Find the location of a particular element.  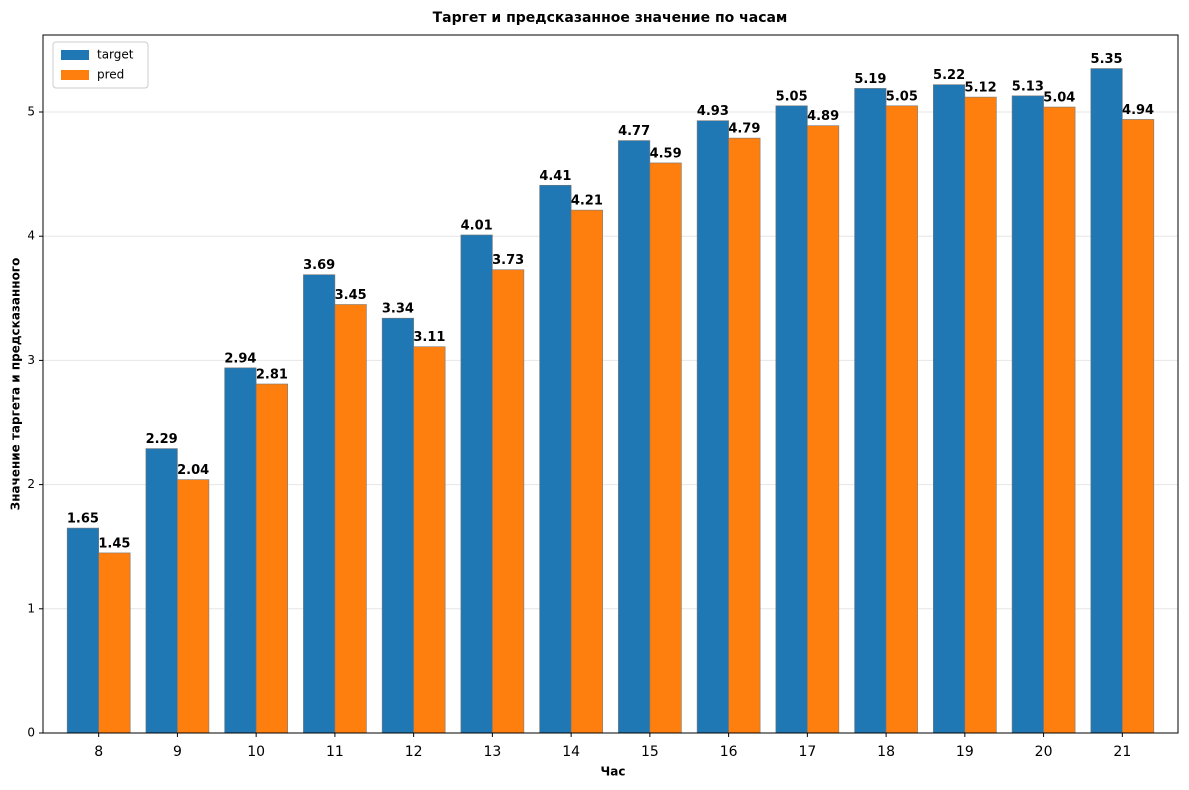

value-label: 3.34 is located at coordinates (398, 309).